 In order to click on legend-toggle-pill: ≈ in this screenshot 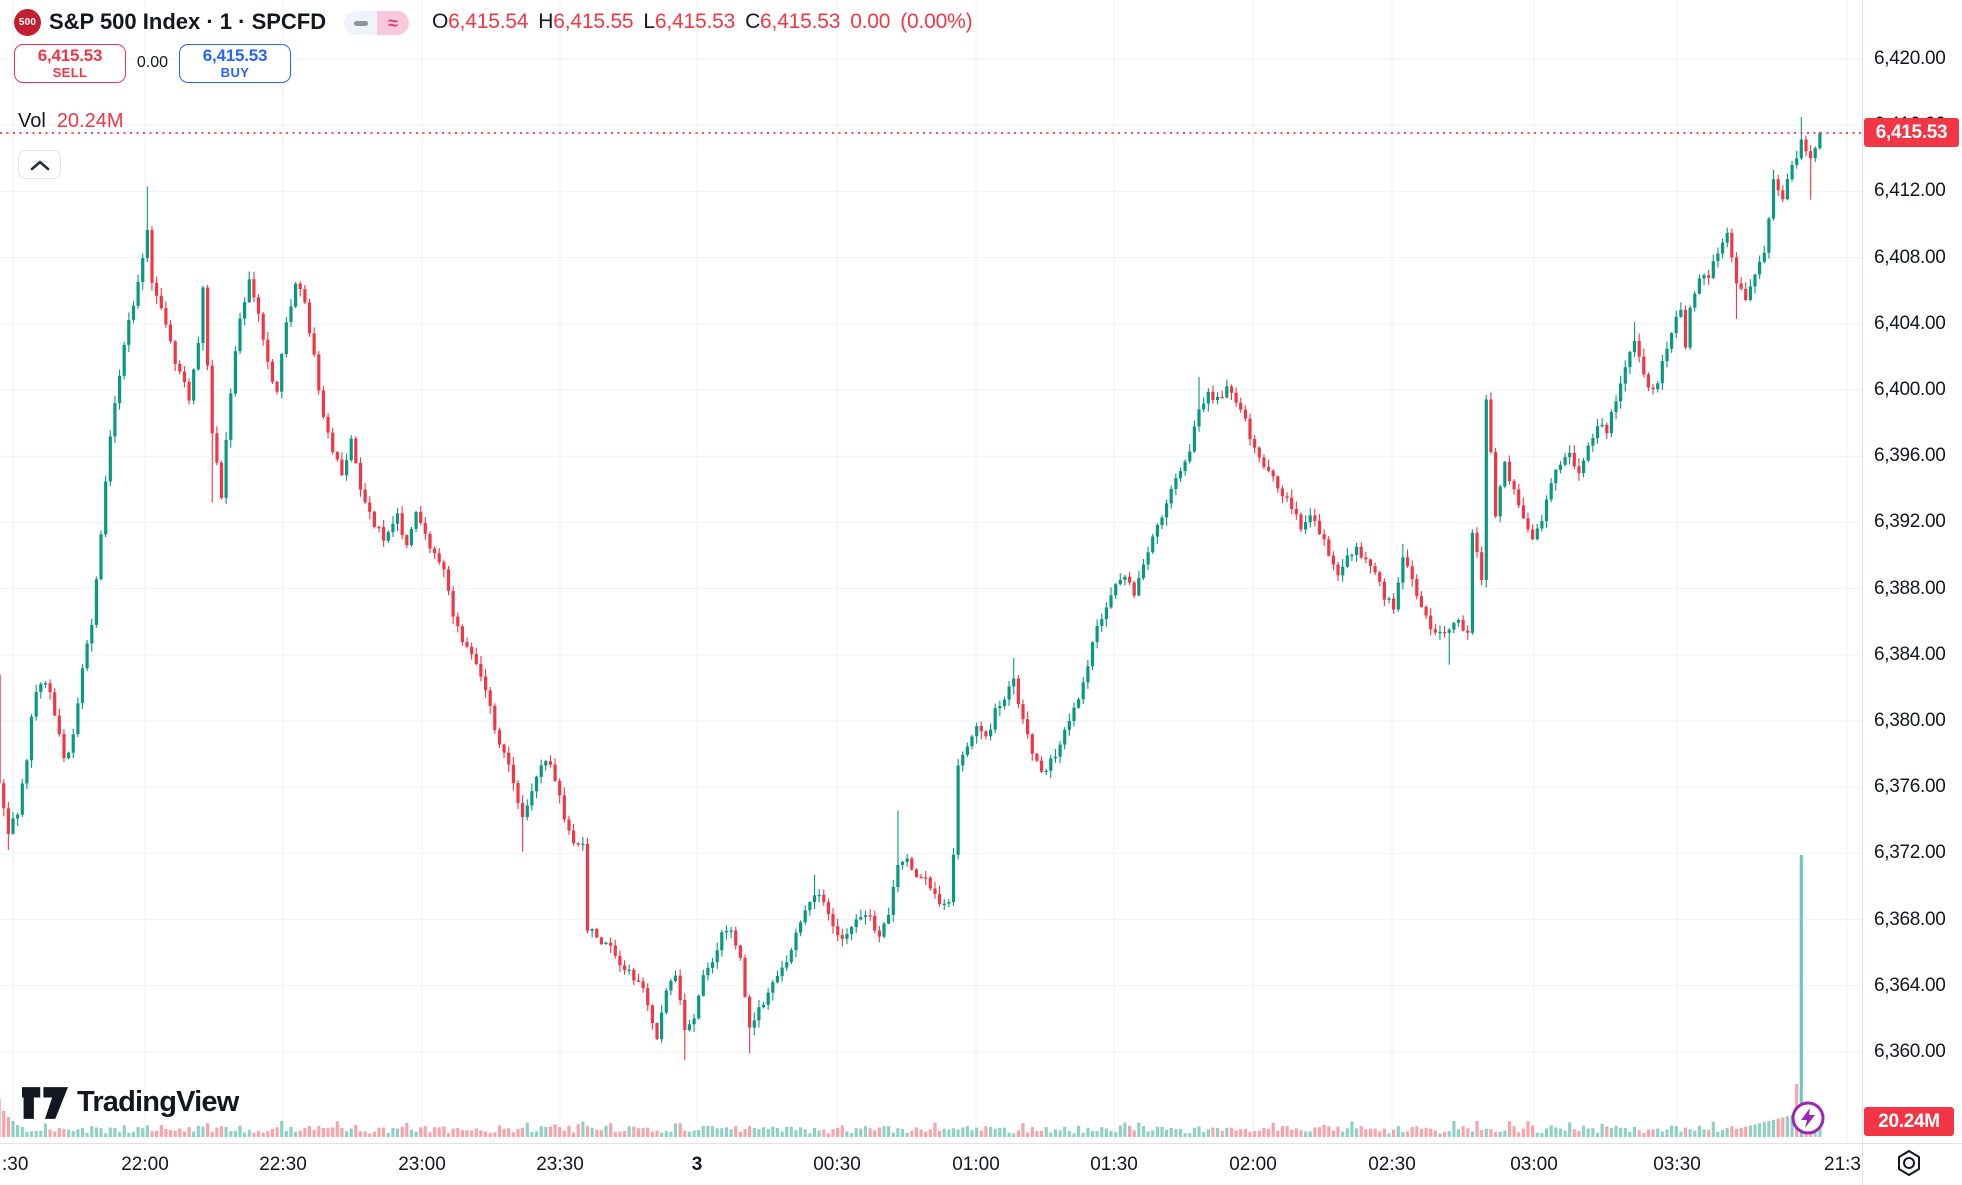, I will do `click(376, 23)`.